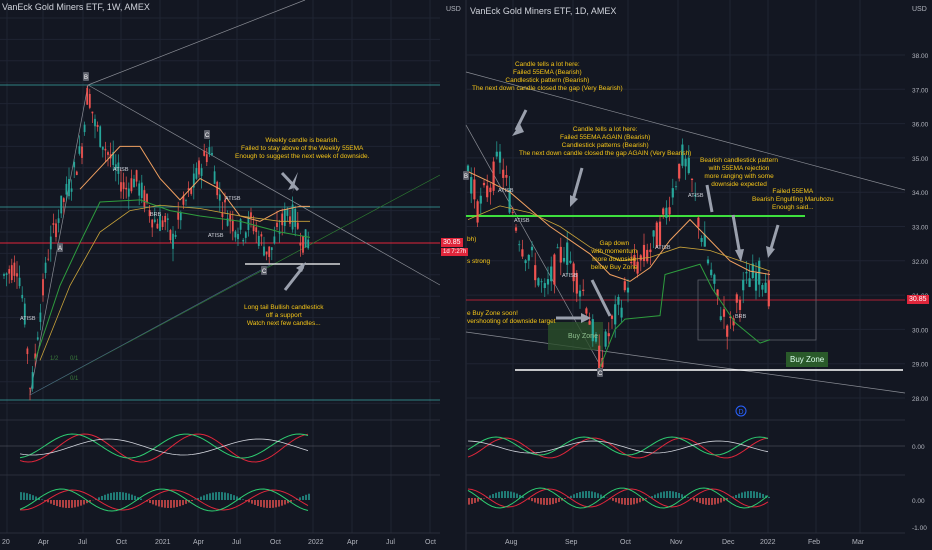 The height and width of the screenshot is (550, 932). I want to click on right-ann-c2-2: Failed 55EMA AGAIN (Bearish), so click(605, 137).